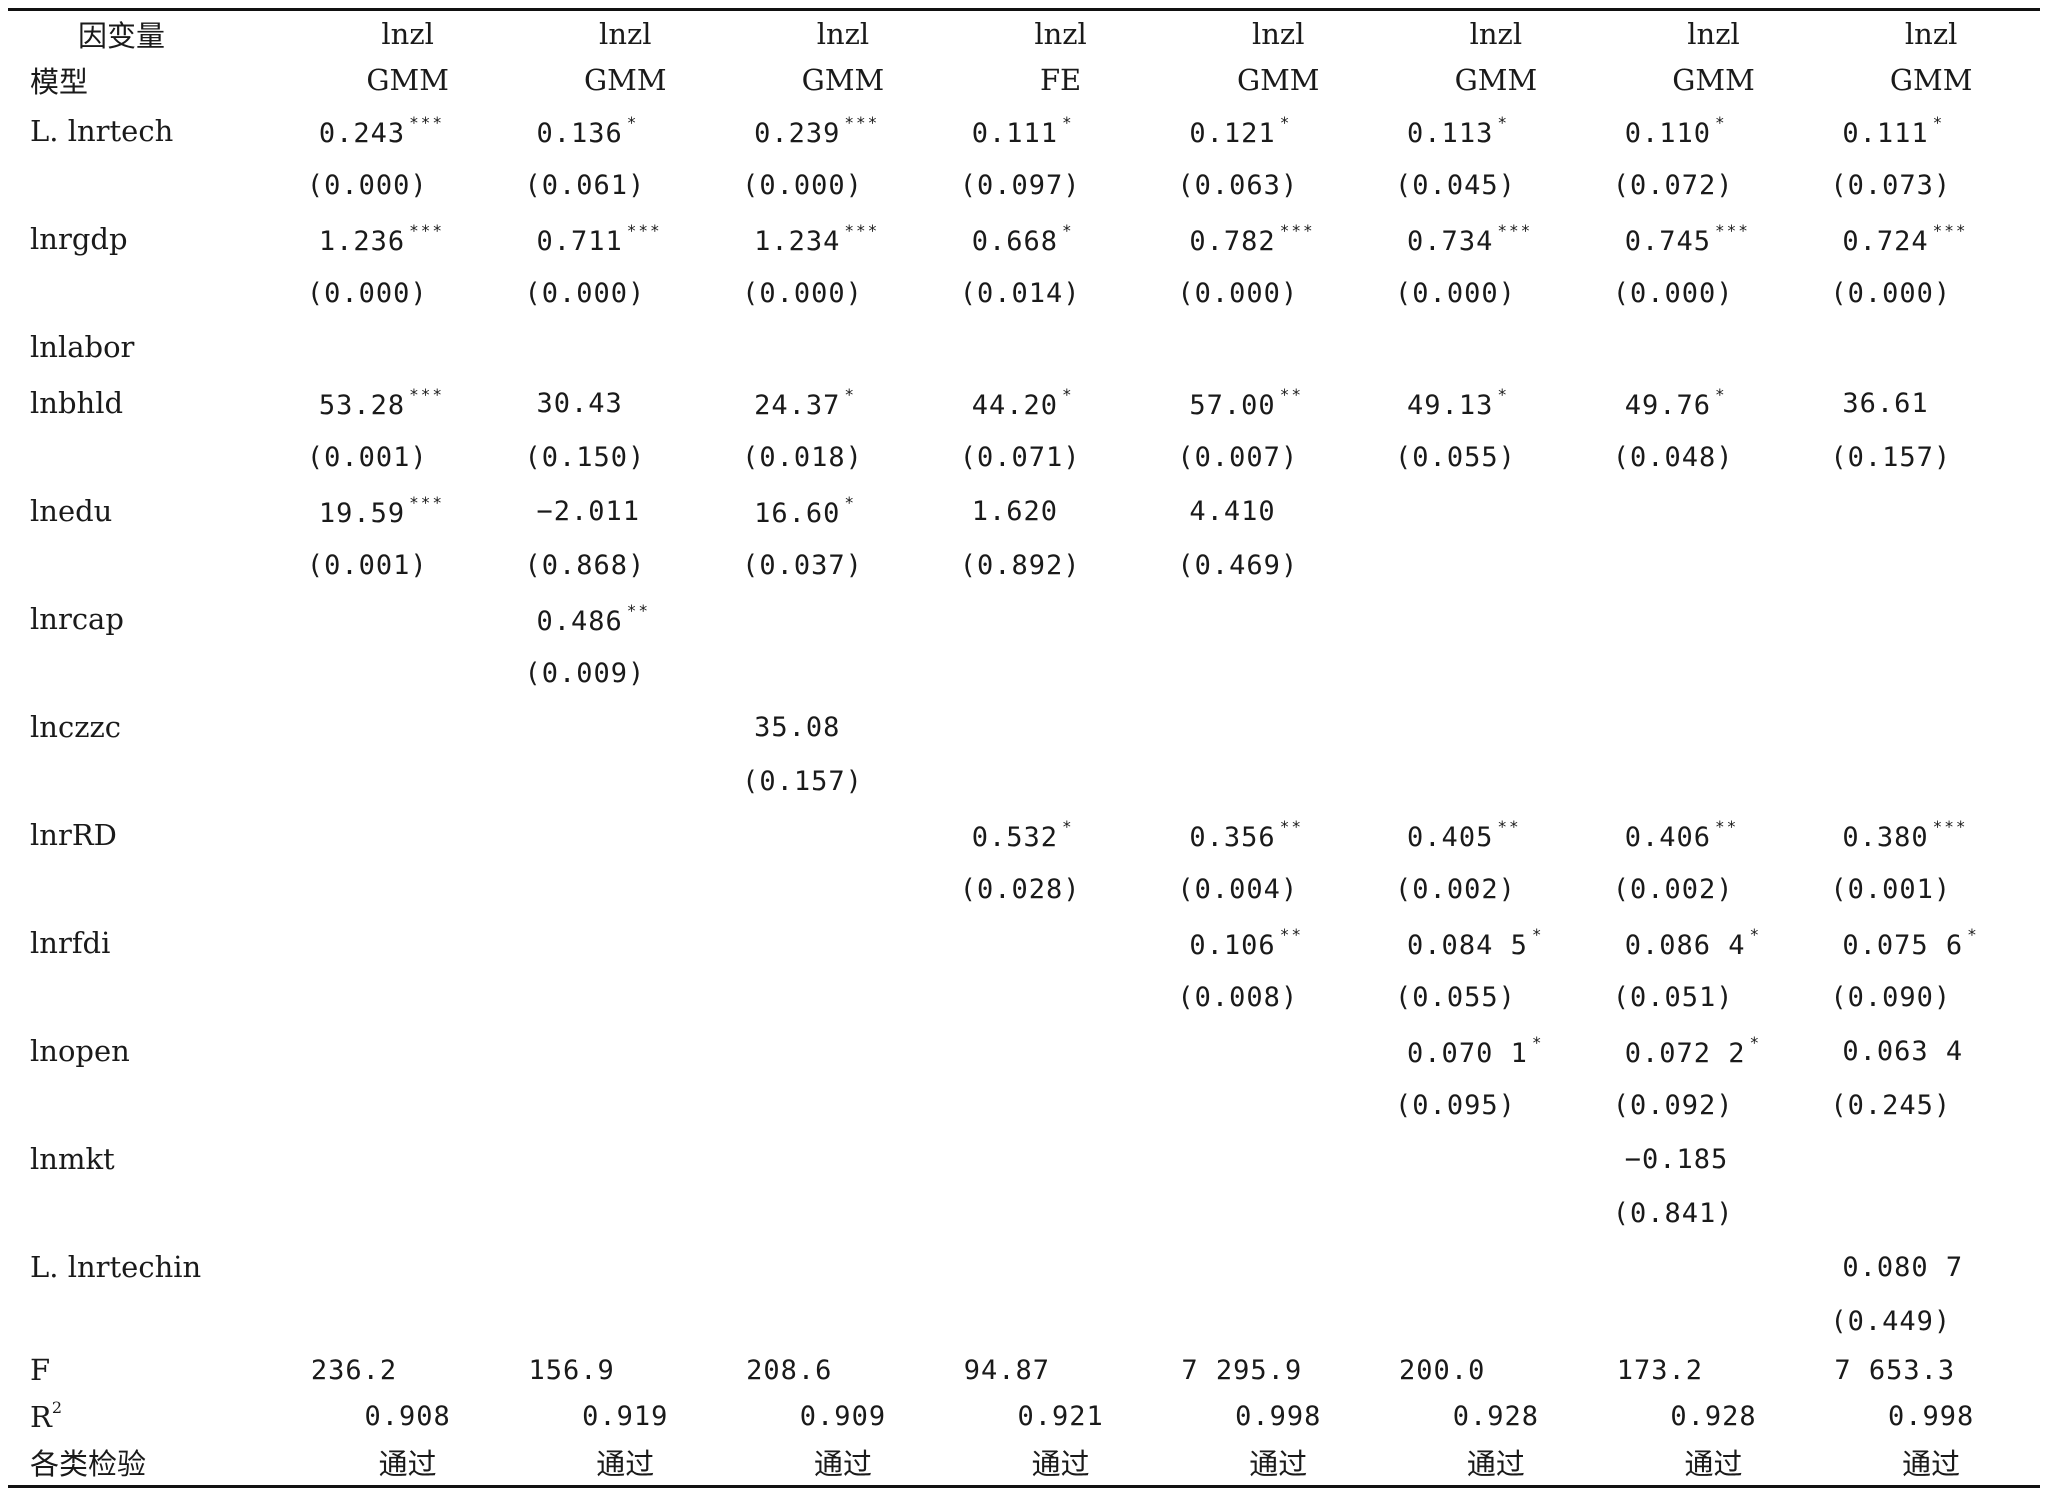 Image resolution: width=2048 pixels, height=1488 pixels. What do you see at coordinates (1061, 835) in the screenshot?
I see `coefficient-cell: 0.532 *` at bounding box center [1061, 835].